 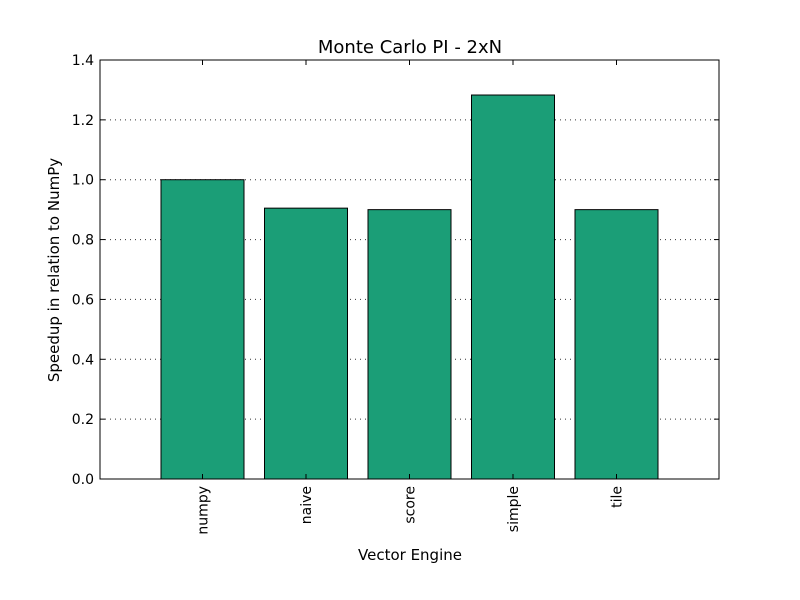 I want to click on y-tick-label: 0.6, so click(x=83, y=300).